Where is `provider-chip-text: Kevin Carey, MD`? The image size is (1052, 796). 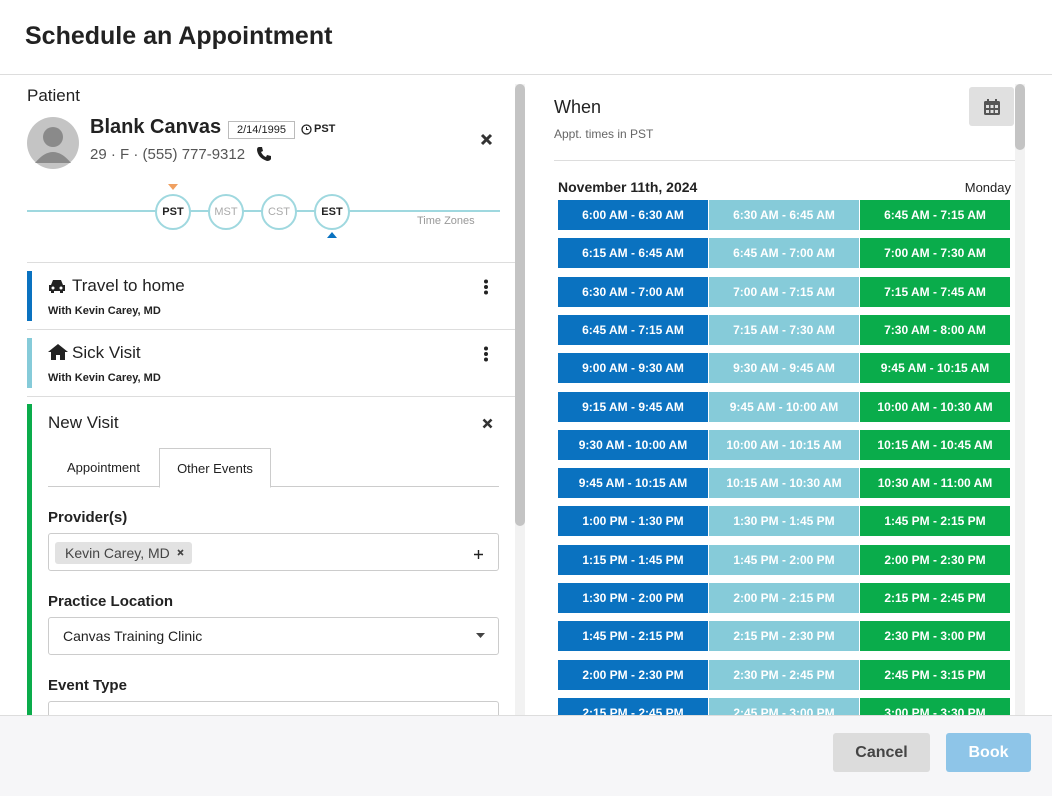
provider-chip-text: Kevin Carey, MD is located at coordinates (117, 553).